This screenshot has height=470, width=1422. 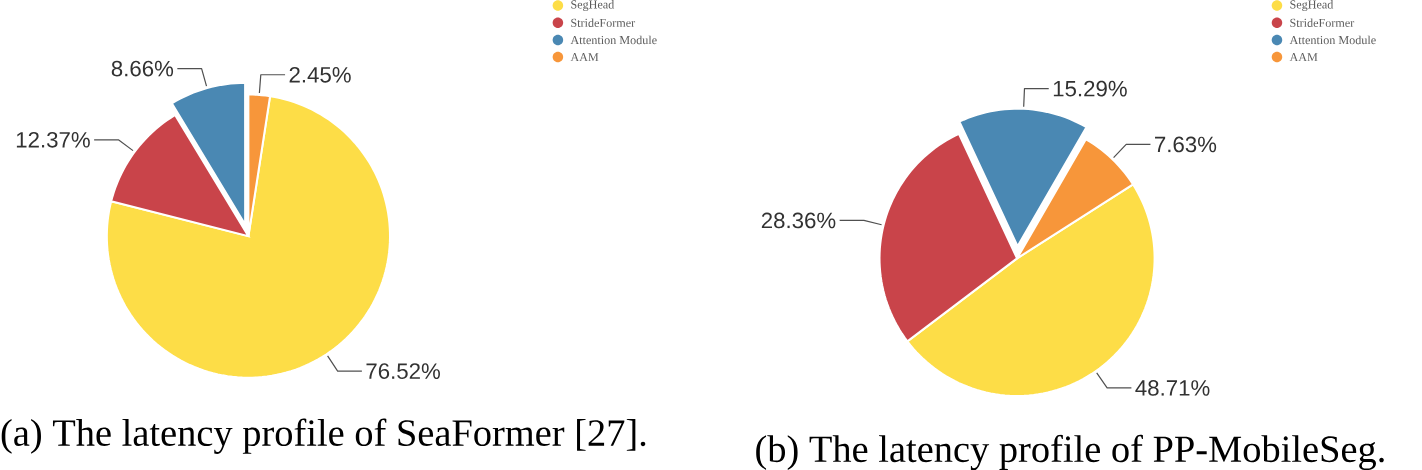 What do you see at coordinates (1186, 144) in the screenshot?
I see `data-label: 7.63%` at bounding box center [1186, 144].